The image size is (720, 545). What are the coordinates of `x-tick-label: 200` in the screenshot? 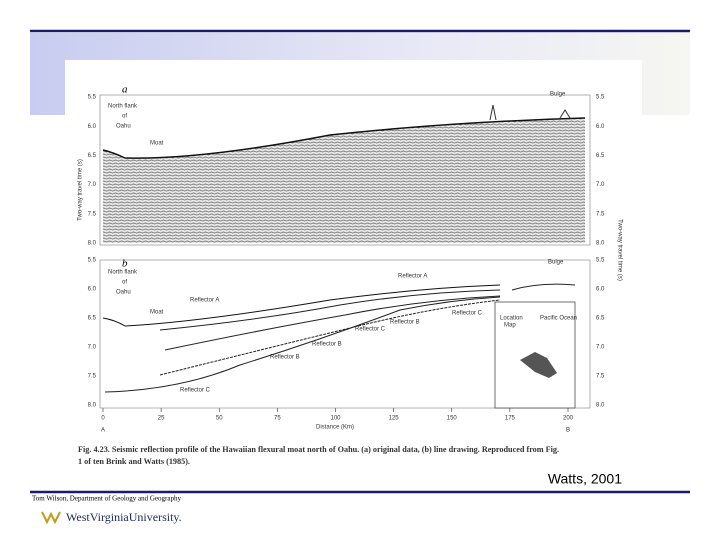 It's located at (568, 419).